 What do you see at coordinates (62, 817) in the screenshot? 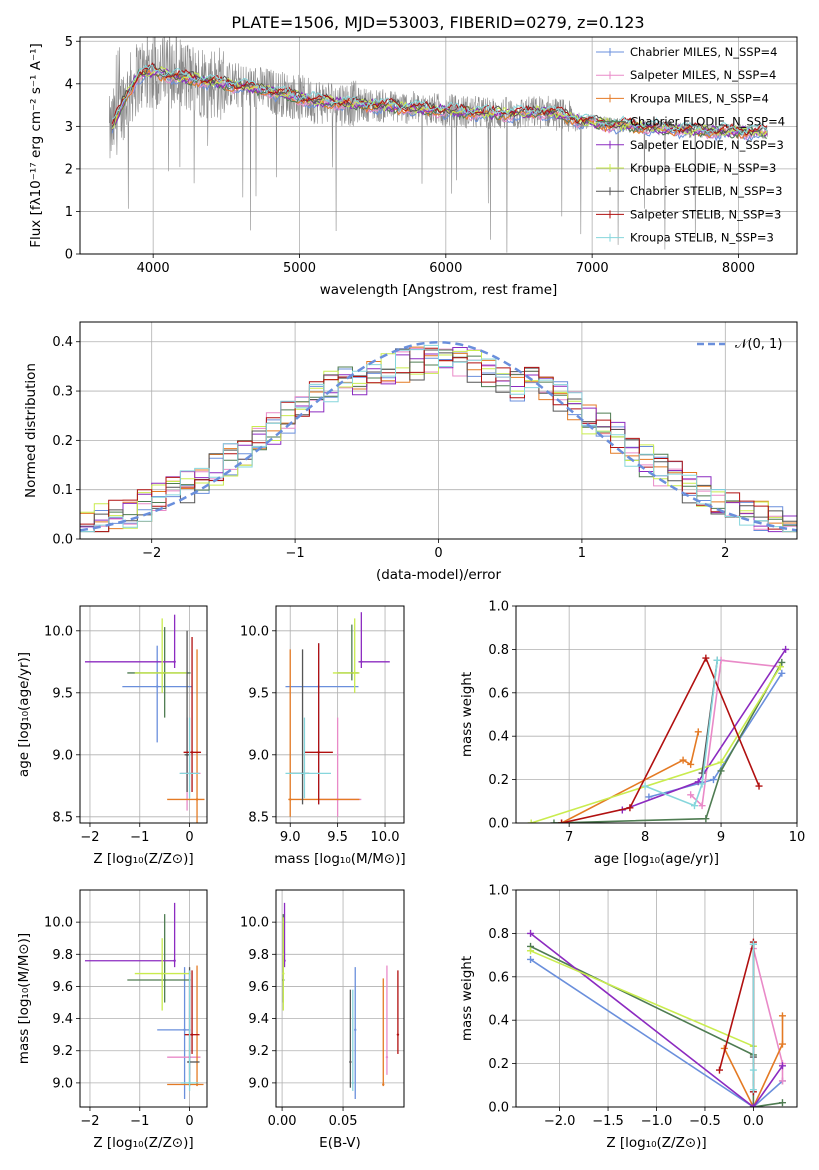
I see `y-tick-label: 8.5` at bounding box center [62, 817].